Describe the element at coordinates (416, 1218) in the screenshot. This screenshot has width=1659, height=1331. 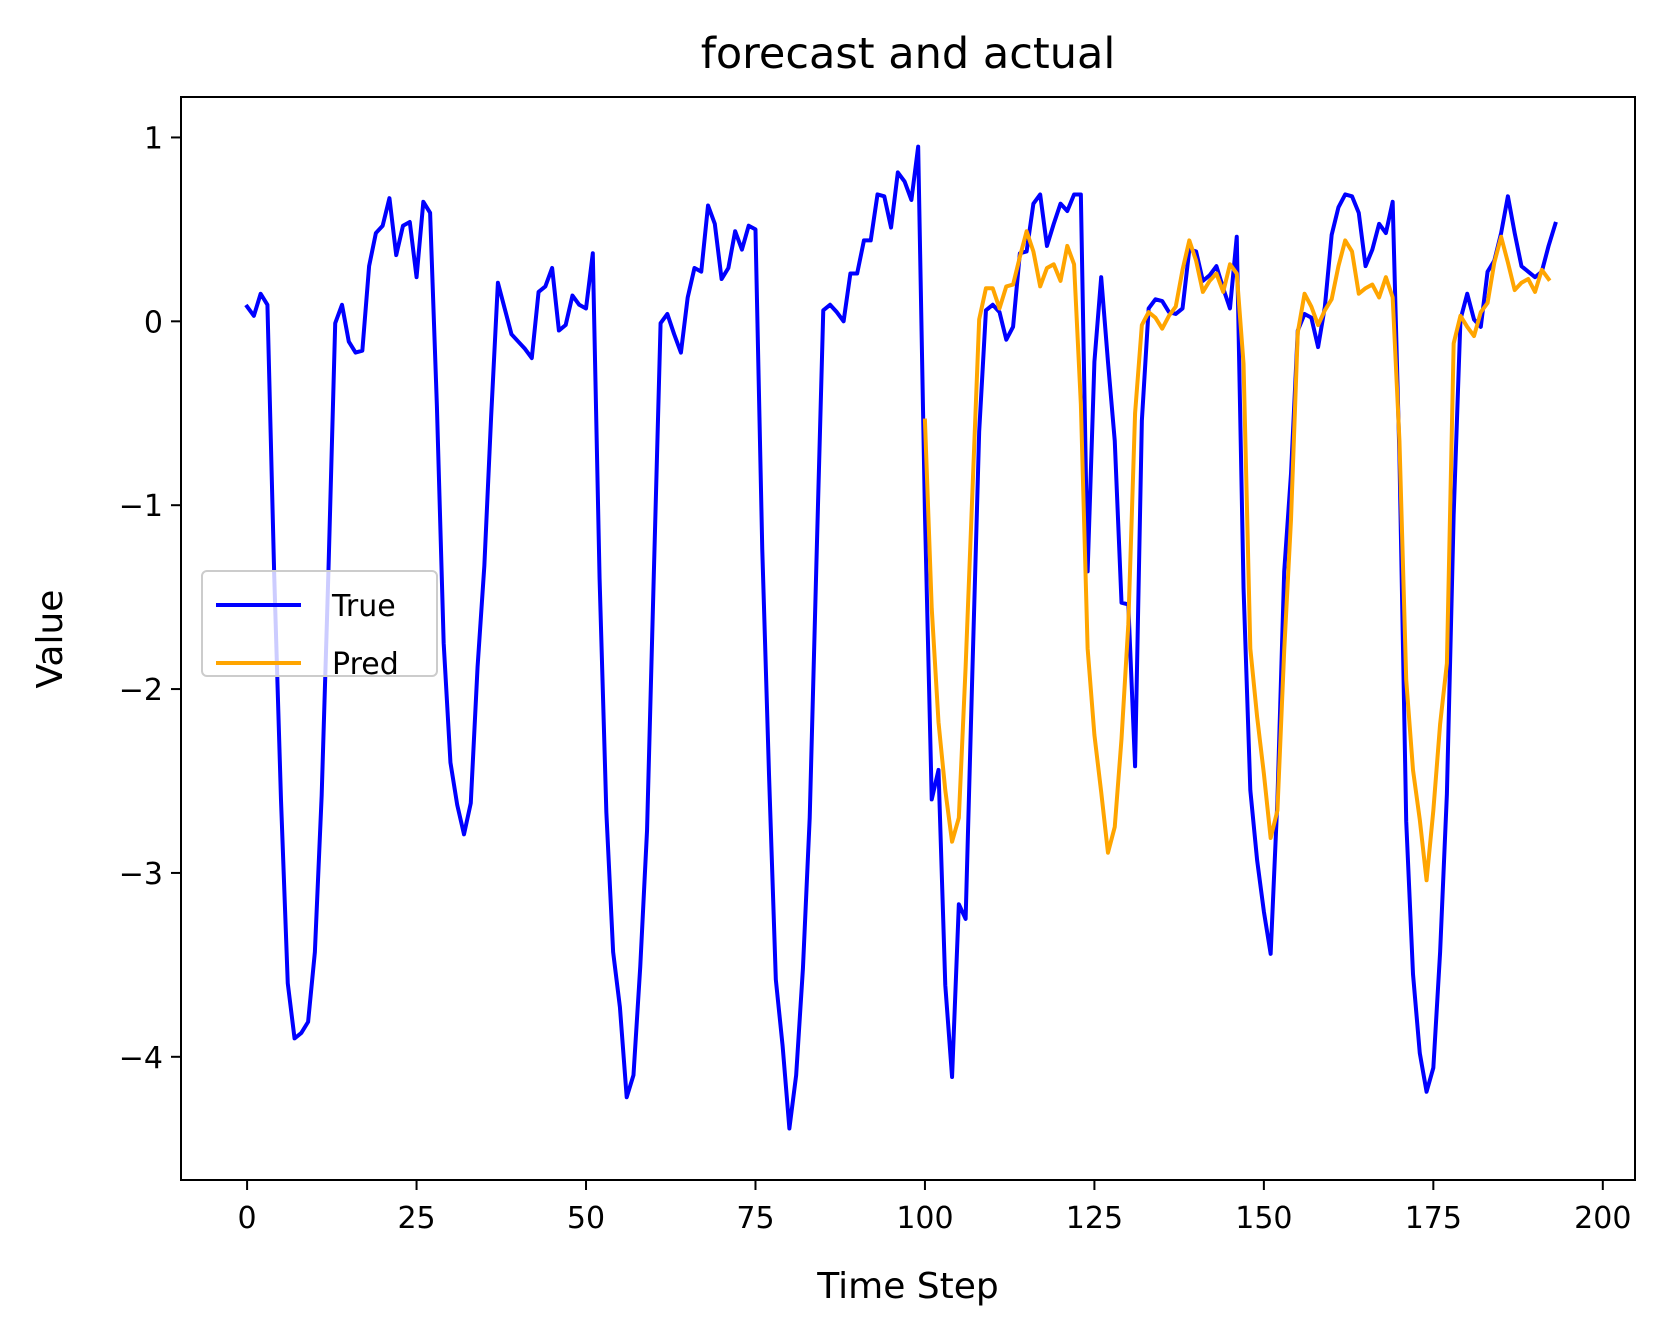
I see `x-tick-label: 25` at that location.